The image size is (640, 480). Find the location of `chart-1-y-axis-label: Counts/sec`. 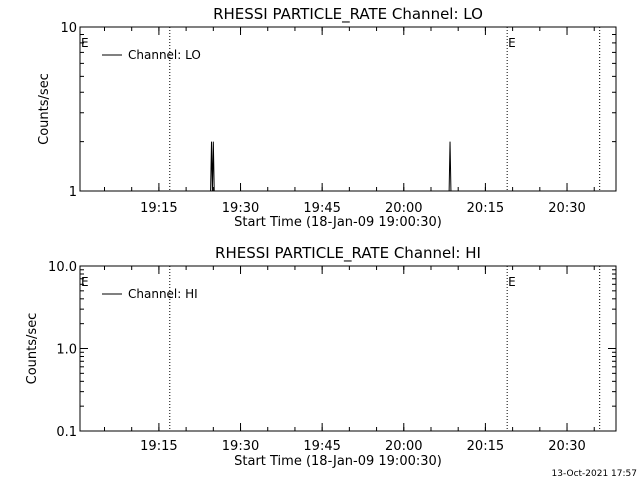

chart-1-y-axis-label: Counts/sec is located at coordinates (44, 109).